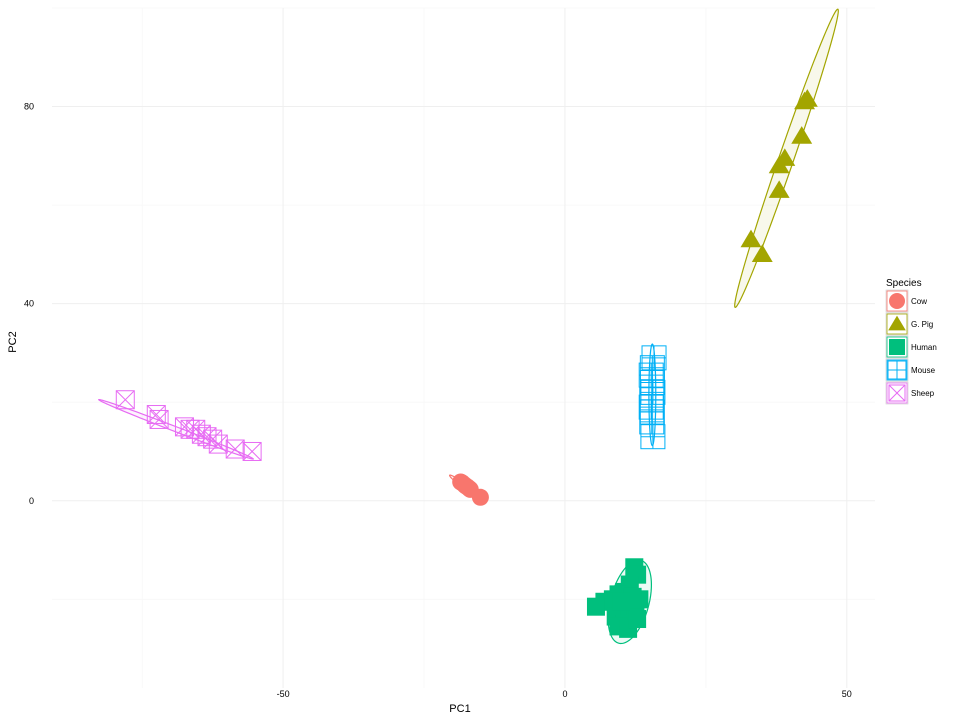 The image size is (960, 720). I want to click on y-axis-title: PC2, so click(13, 341).